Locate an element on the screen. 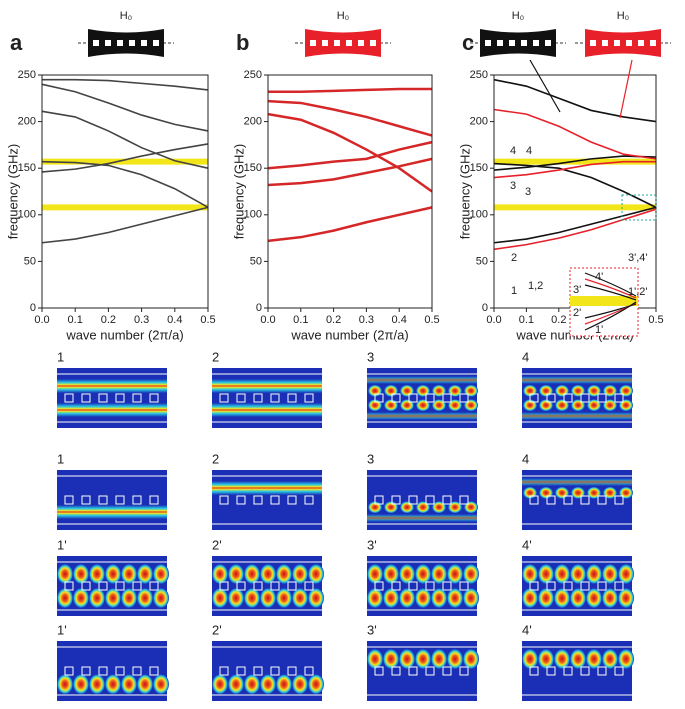  mode-label: 2 is located at coordinates (215, 458).